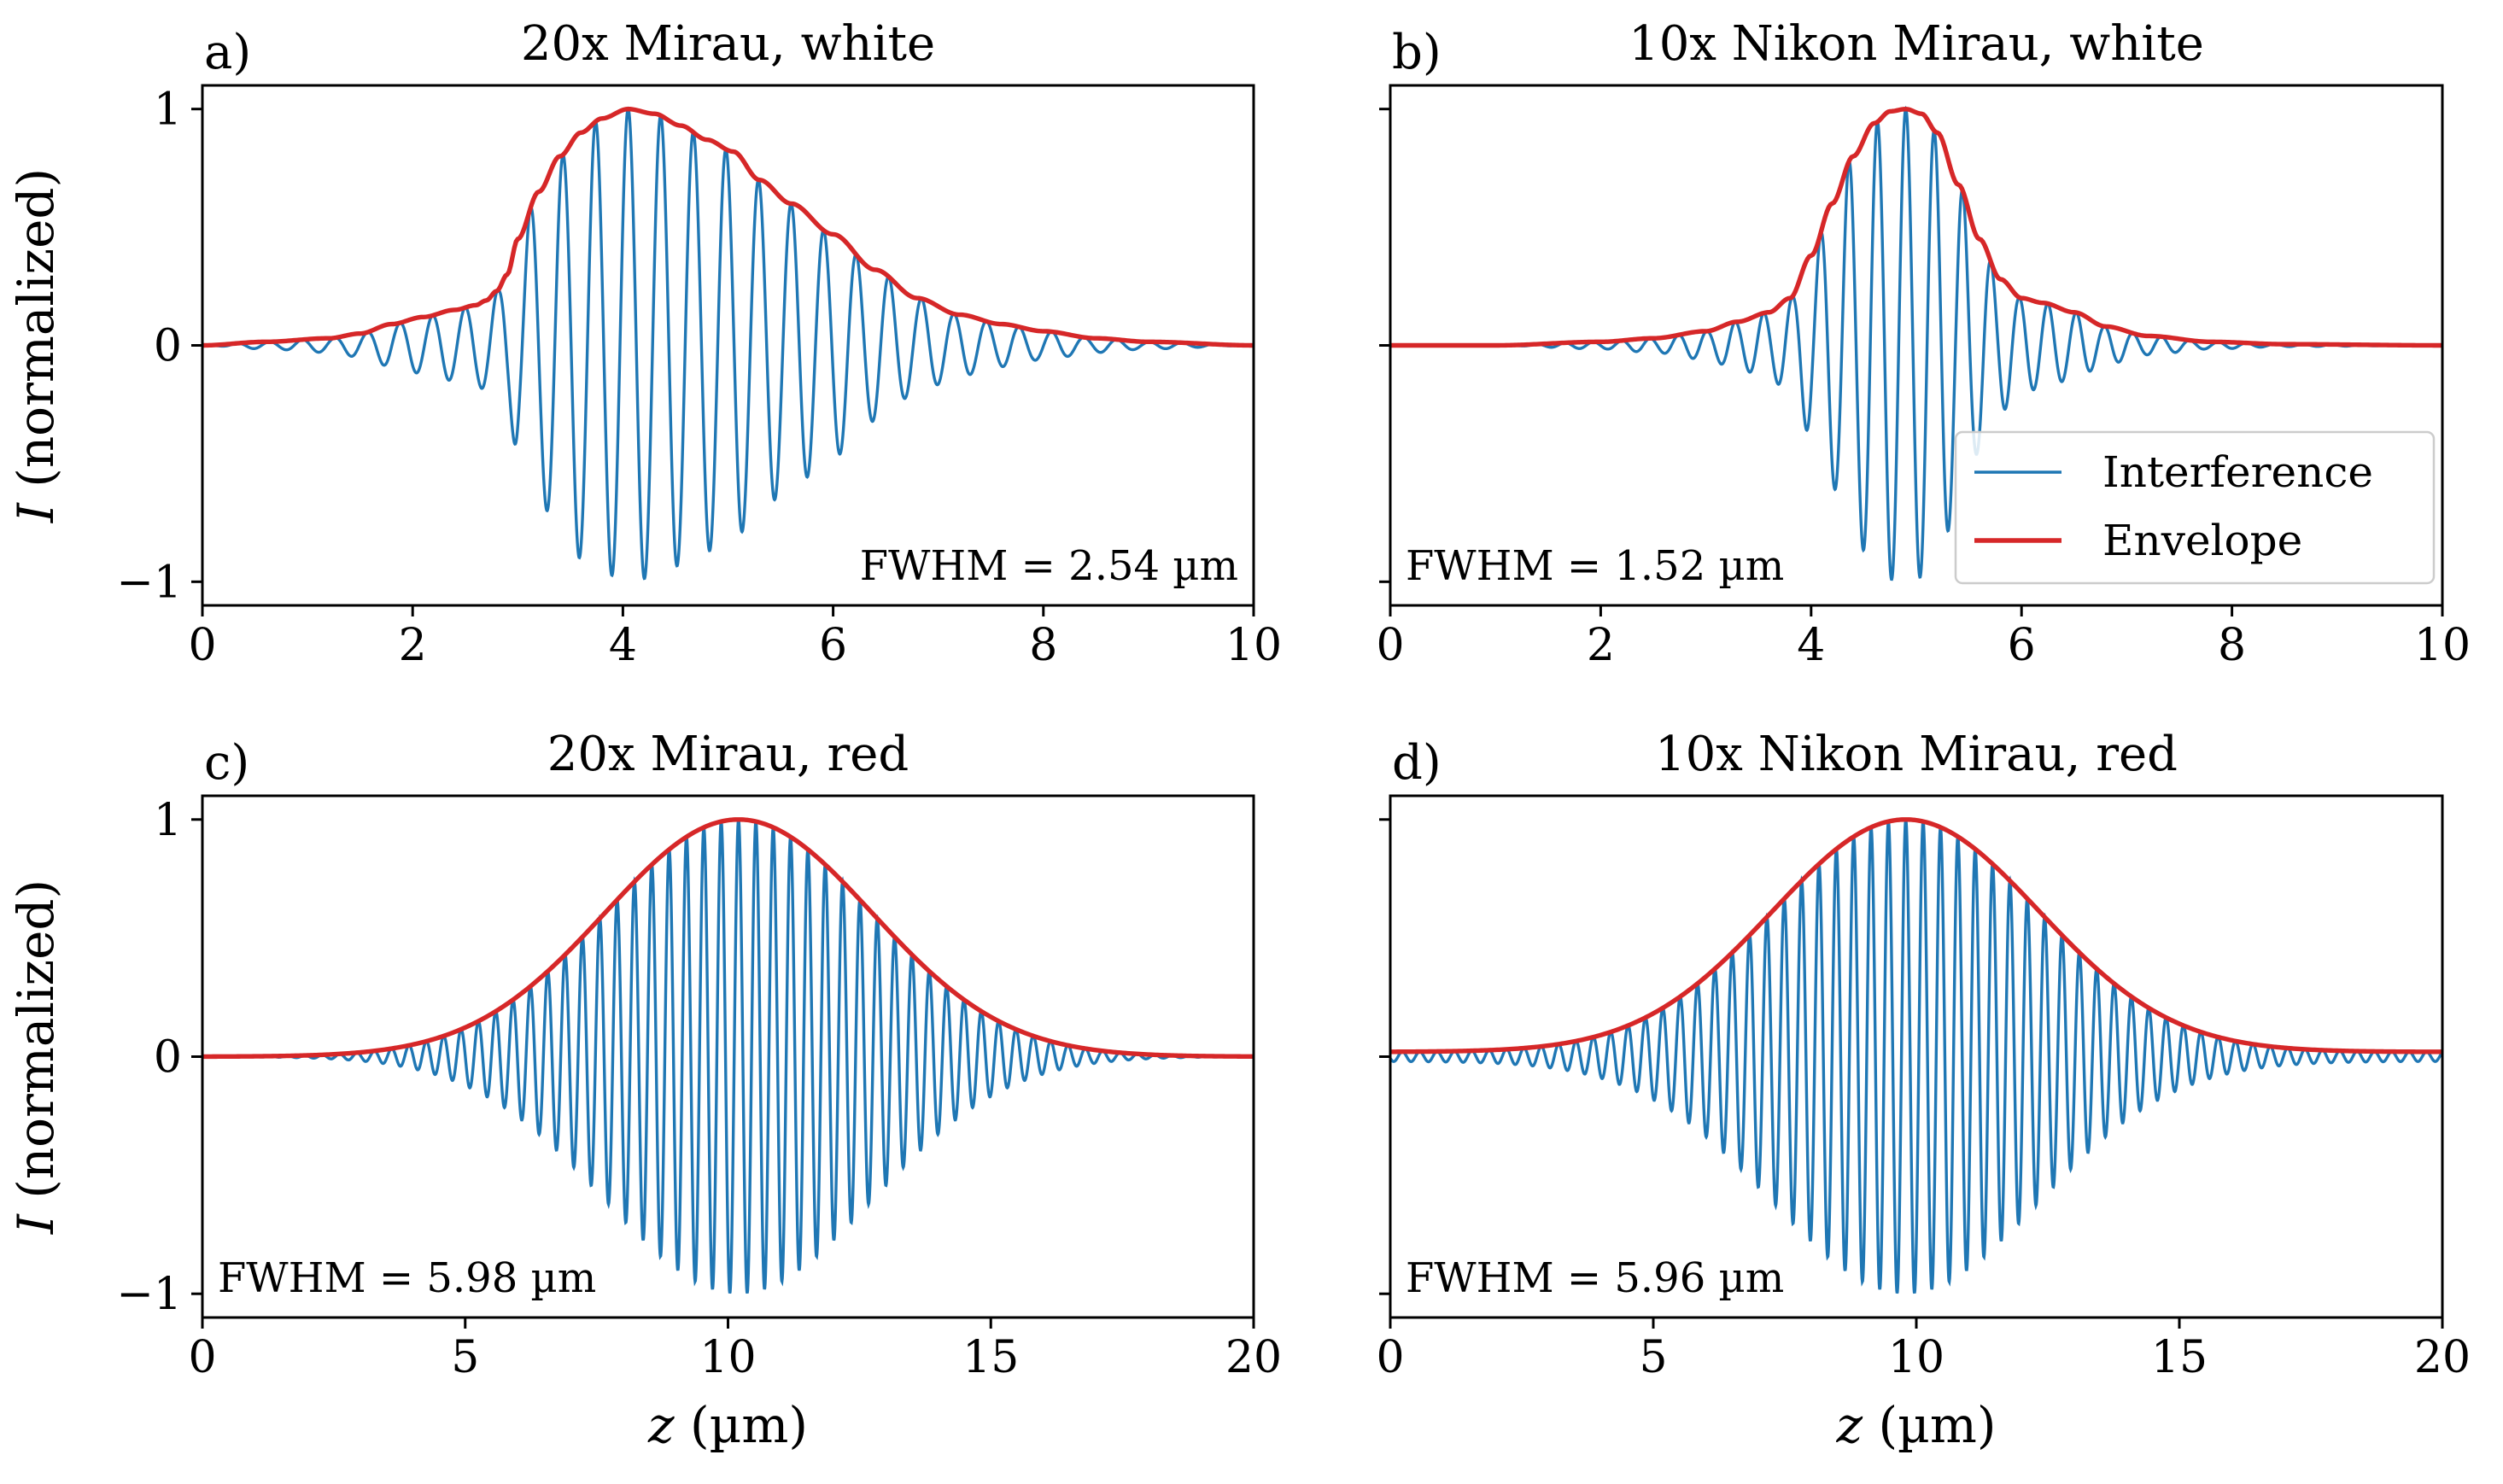  Describe the element at coordinates (168, 111) in the screenshot. I see `panel-a-ytick-label: 1` at that location.